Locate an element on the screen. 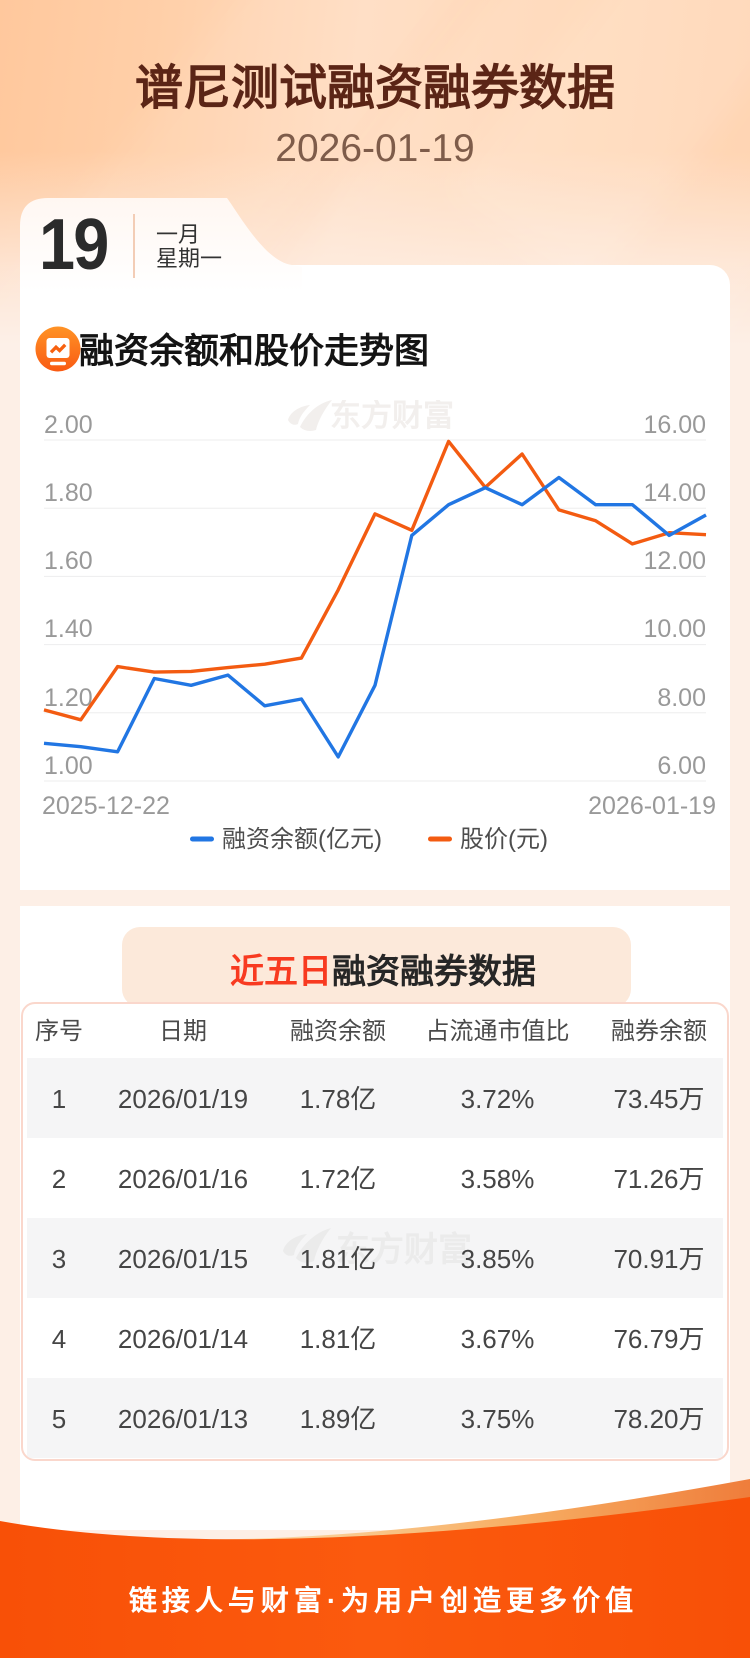 The width and height of the screenshot is (750, 1658). svg-text: 1.80 is located at coordinates (68, 493).